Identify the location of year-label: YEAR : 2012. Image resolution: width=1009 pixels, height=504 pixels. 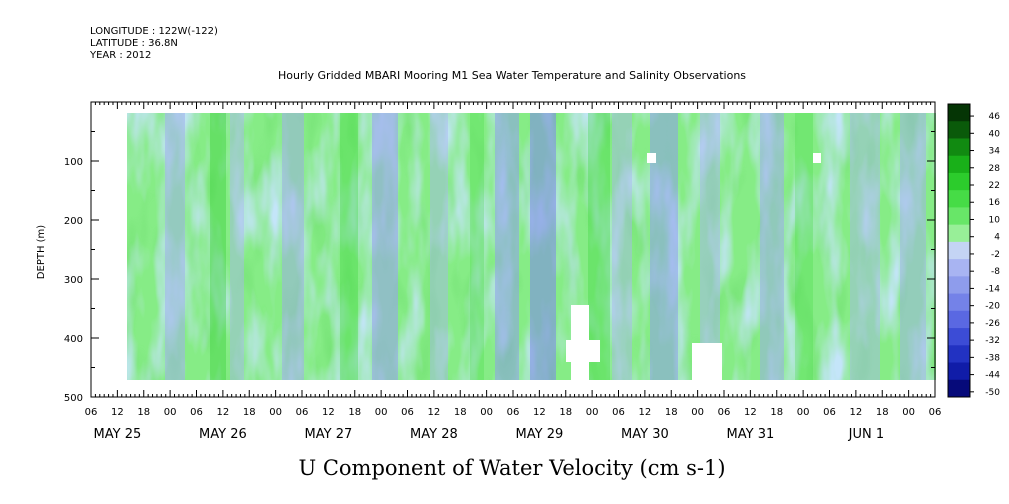
(120, 55).